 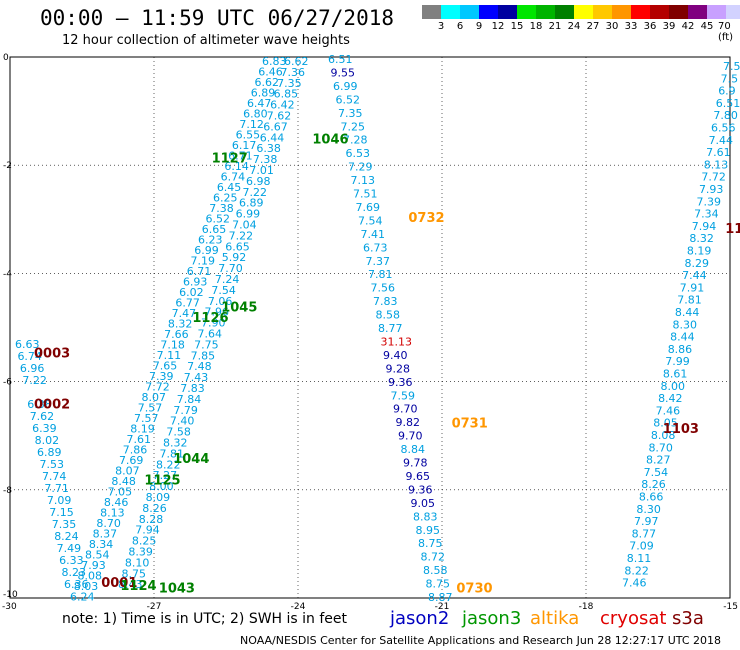 What do you see at coordinates (631, 26) in the screenshot?
I see `legend-label: 33` at bounding box center [631, 26].